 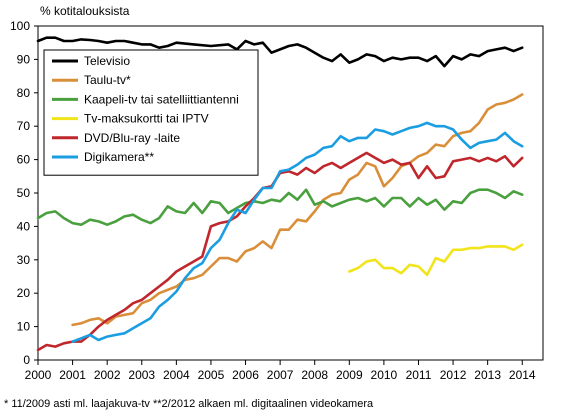 I want to click on y-tick-label: 0, so click(x=26, y=360).